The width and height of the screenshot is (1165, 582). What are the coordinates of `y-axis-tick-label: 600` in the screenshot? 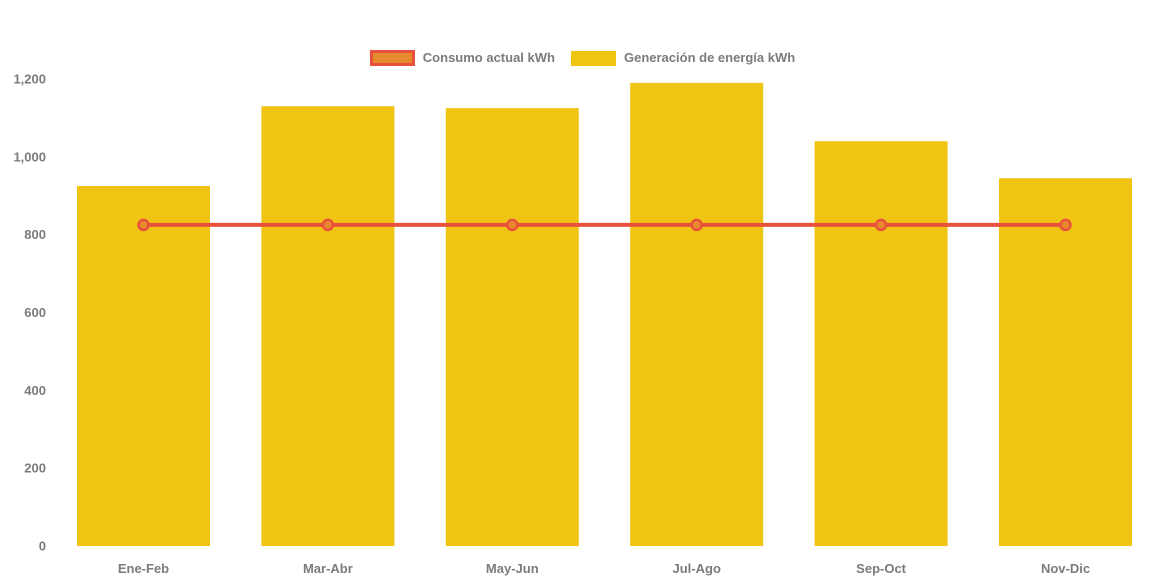 It's located at (35, 312).